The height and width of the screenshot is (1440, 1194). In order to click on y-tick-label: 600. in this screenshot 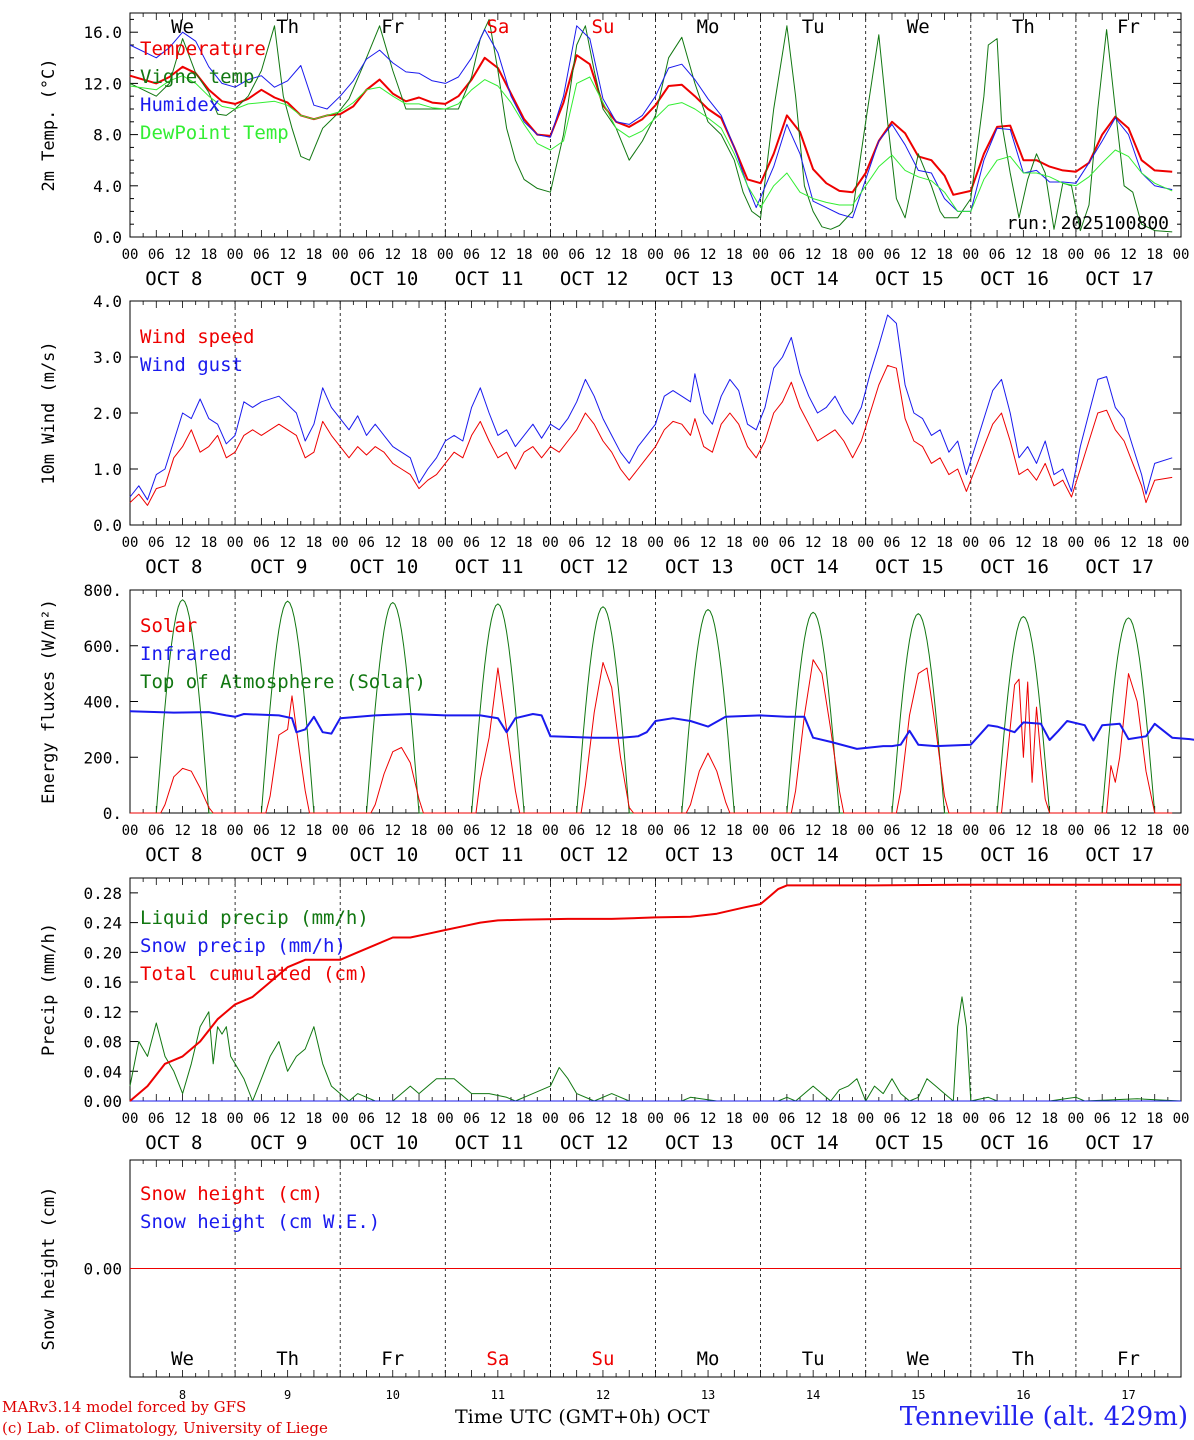, I will do `click(102, 646)`.